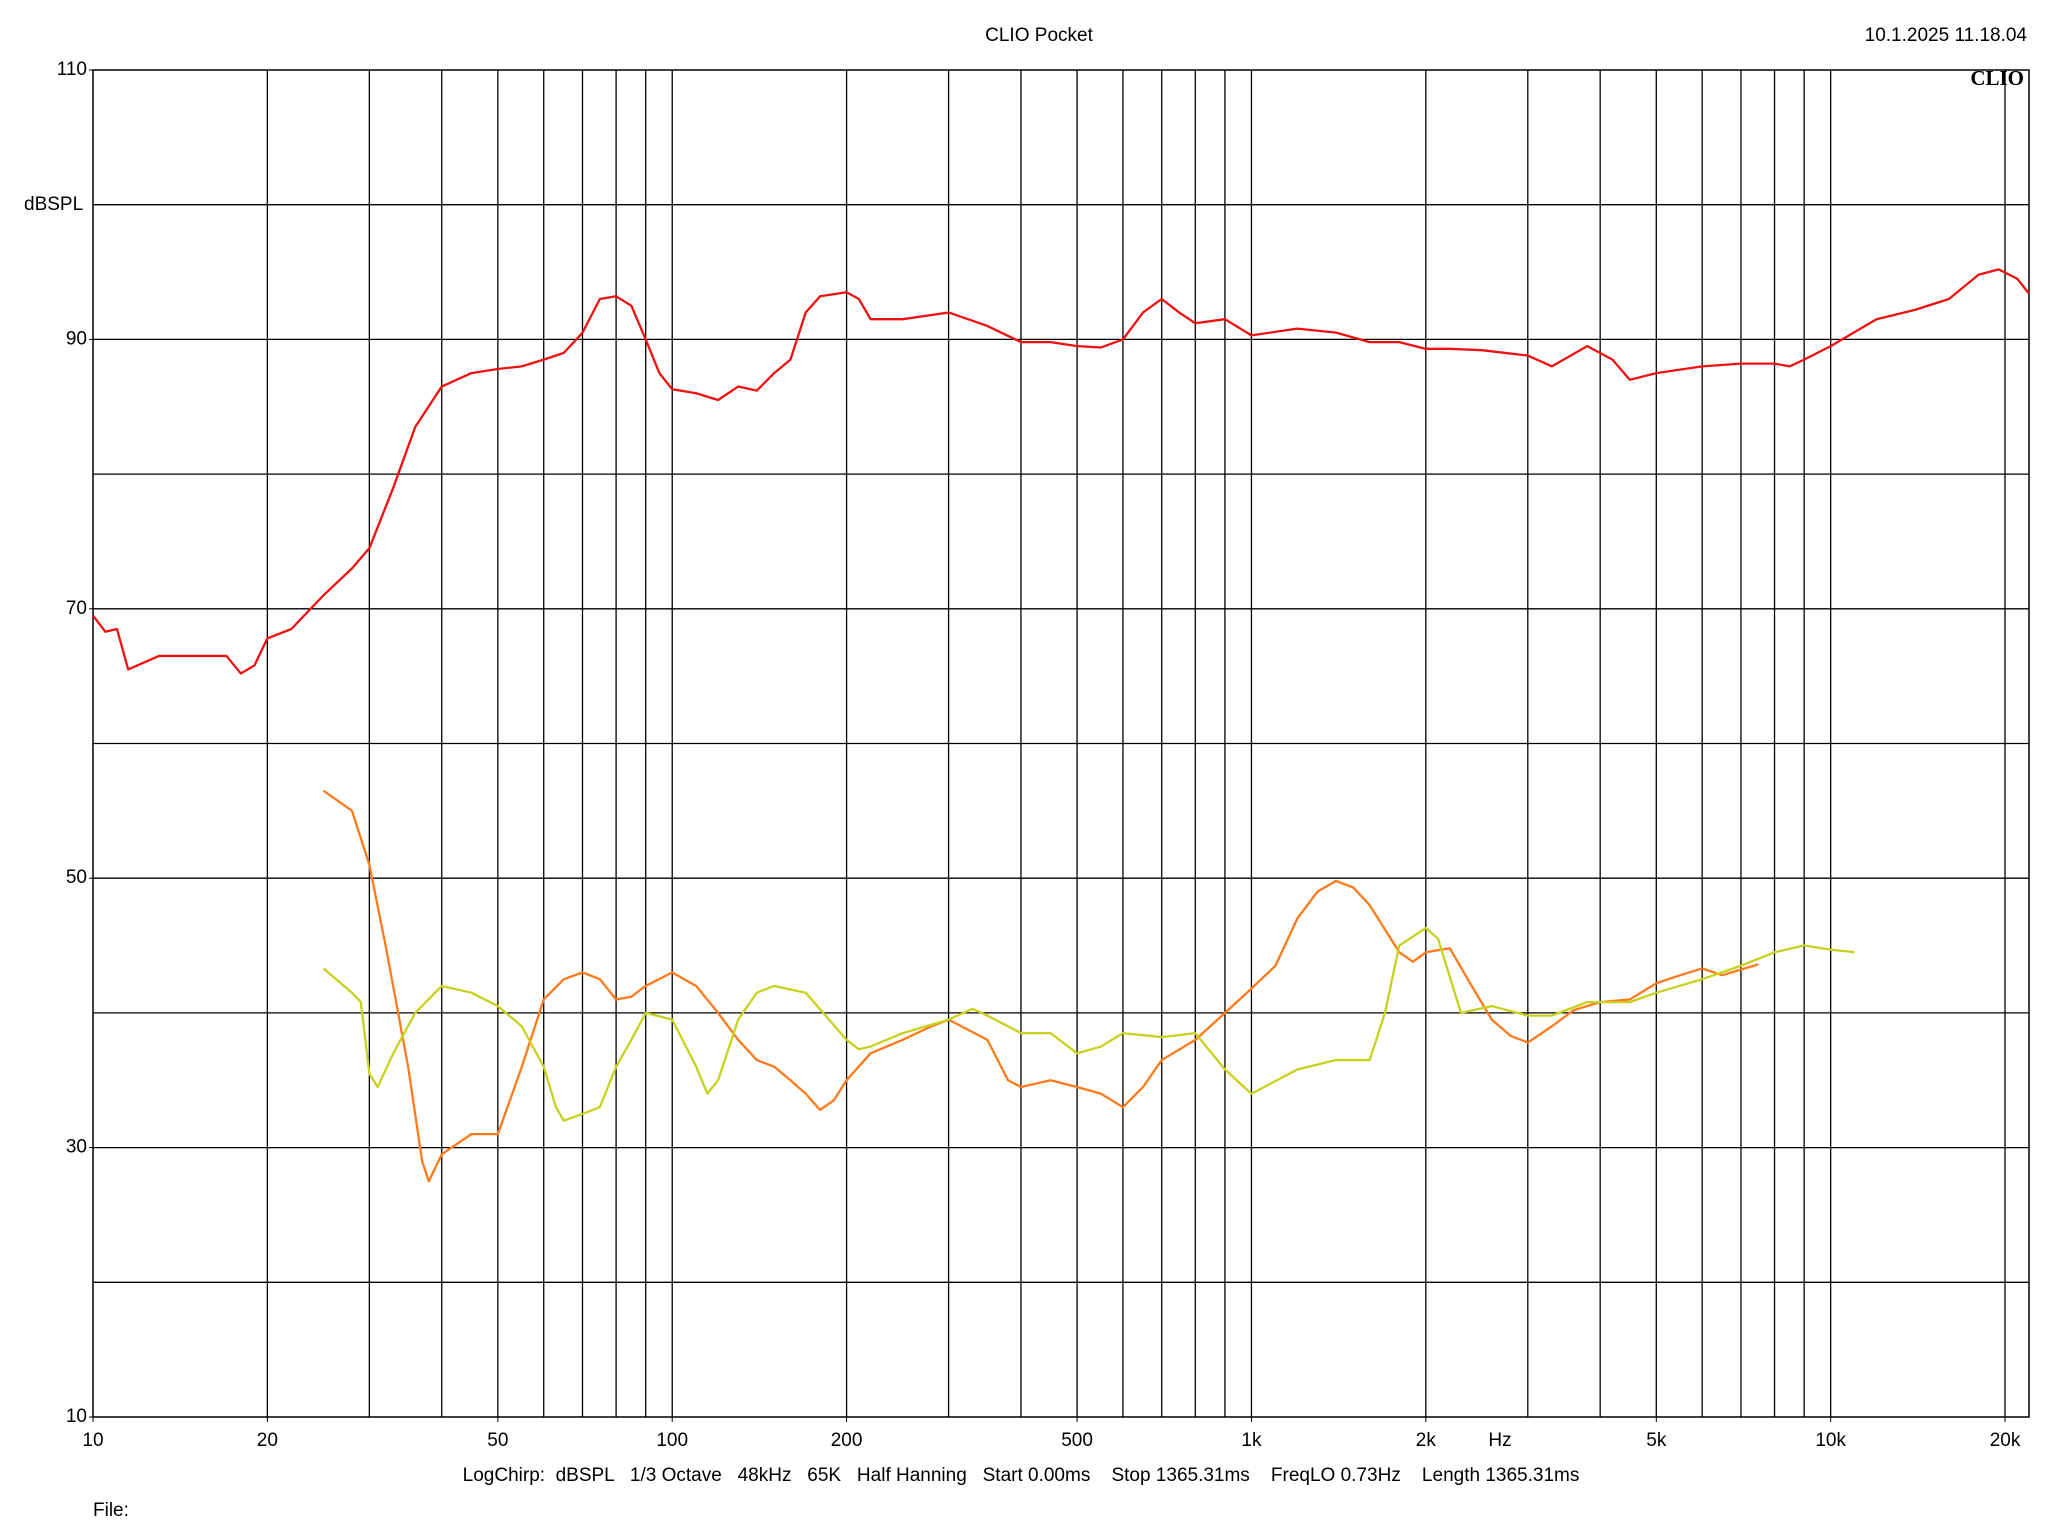  I want to click on y-tick-label: 50, so click(76, 877).